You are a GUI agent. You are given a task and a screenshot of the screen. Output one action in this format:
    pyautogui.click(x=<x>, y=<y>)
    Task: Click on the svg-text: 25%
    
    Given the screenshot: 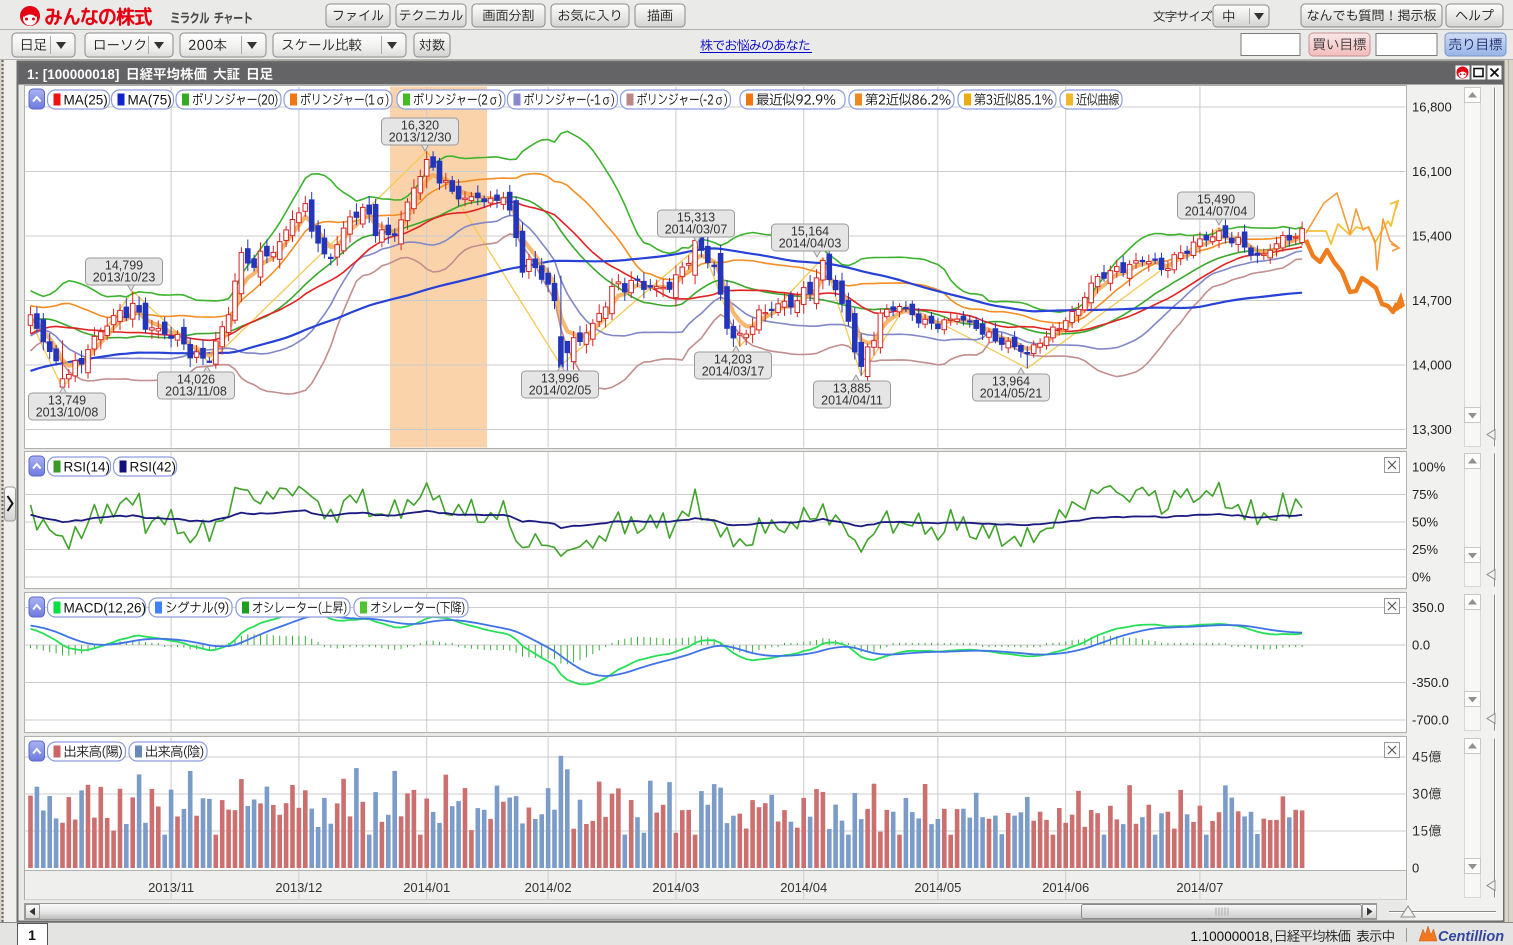 What is the action you would take?
    pyautogui.click(x=1425, y=549)
    